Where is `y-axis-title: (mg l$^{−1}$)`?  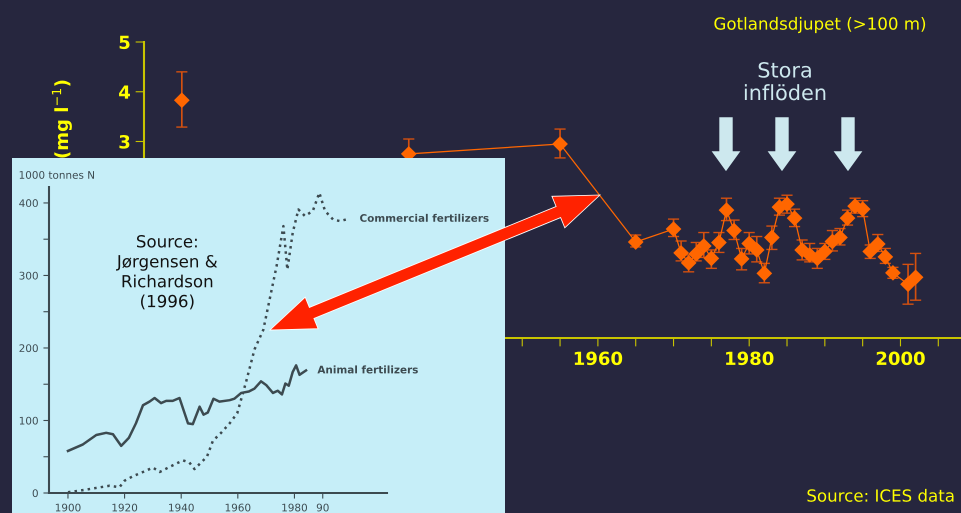 y-axis-title: (mg l$^{−1}$) is located at coordinates (62, 119).